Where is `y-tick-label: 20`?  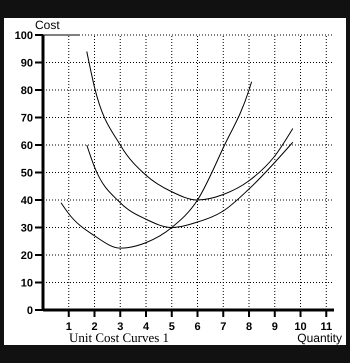 y-tick-label: 20 is located at coordinates (26, 256).